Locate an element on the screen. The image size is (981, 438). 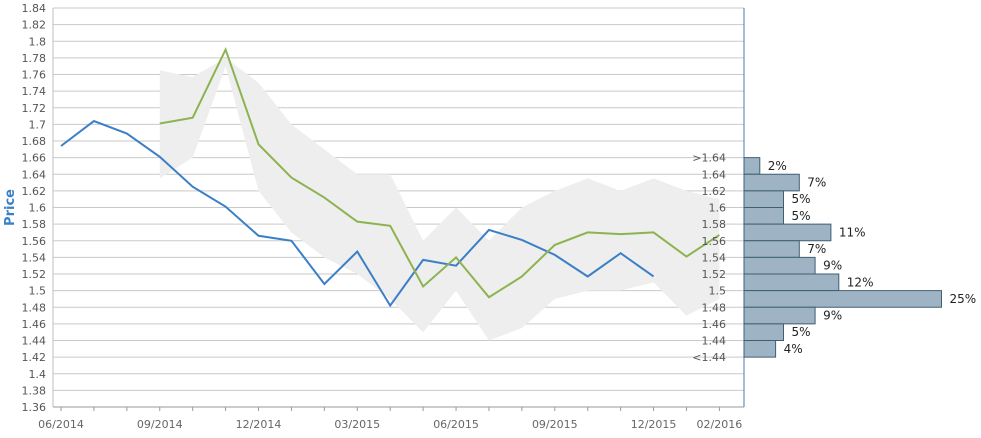
x-tick-label: 03/2015 is located at coordinates (357, 424).